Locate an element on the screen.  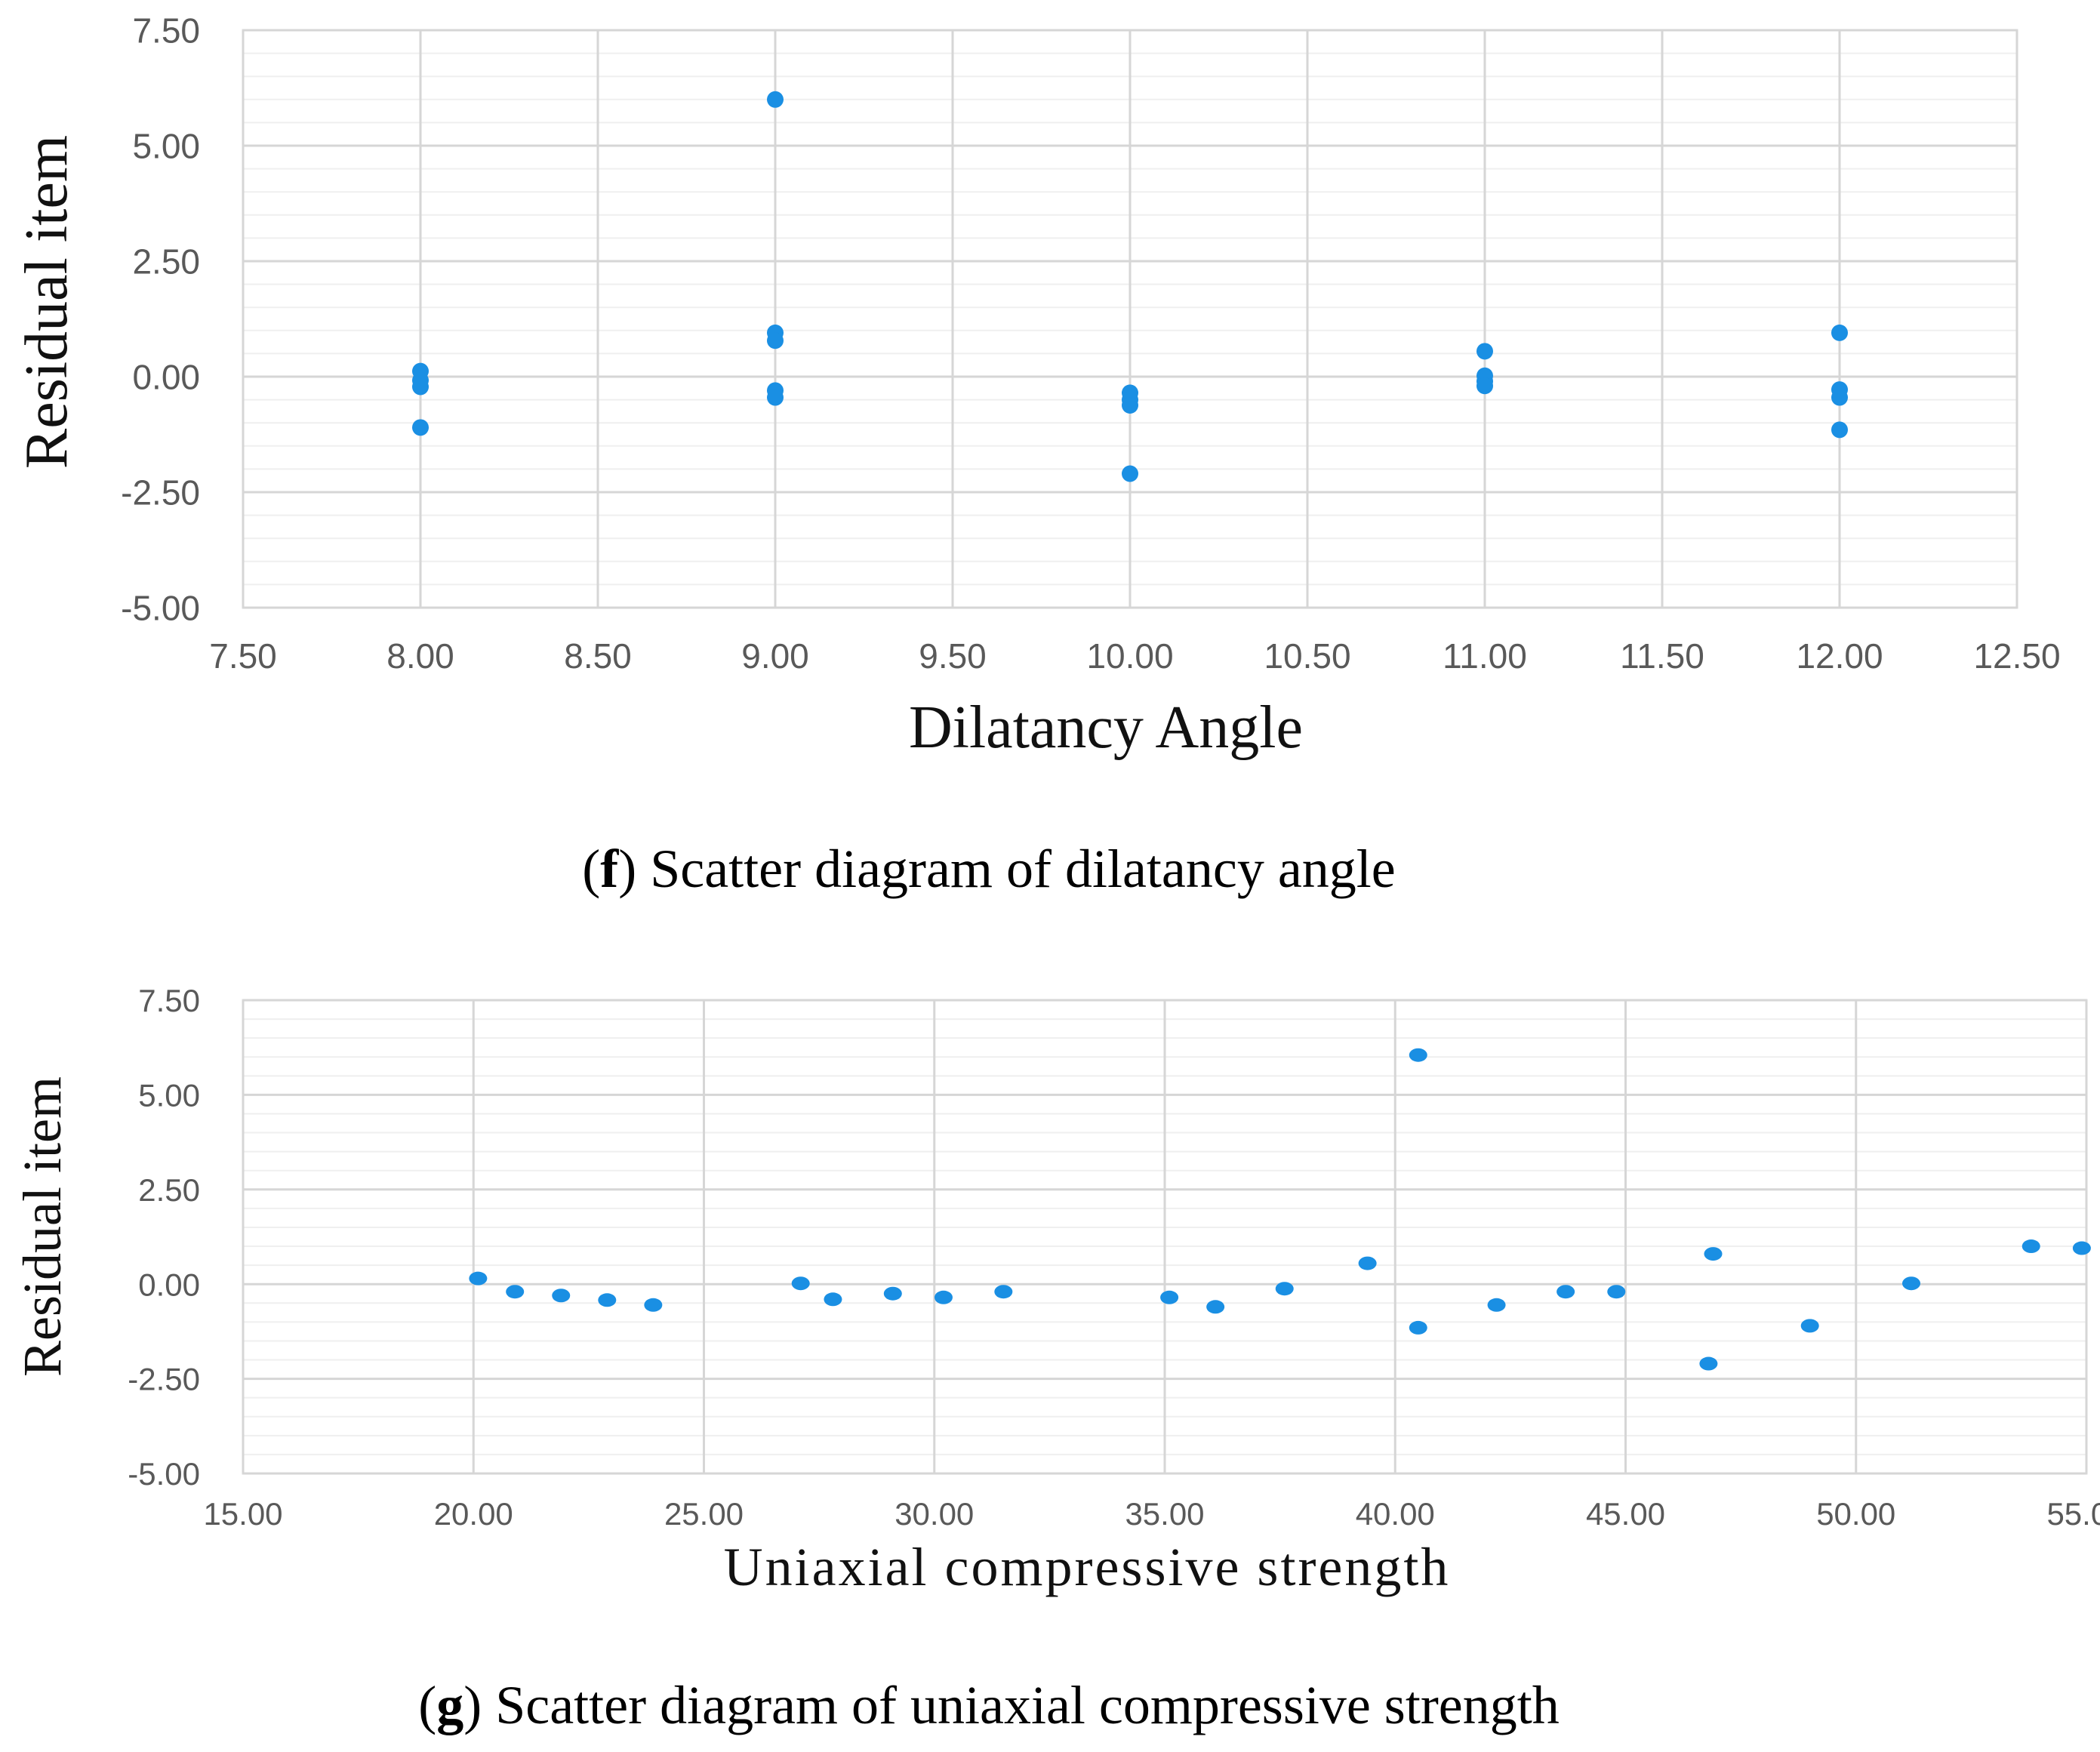
x-tick-label: 8.50 is located at coordinates (598, 656).